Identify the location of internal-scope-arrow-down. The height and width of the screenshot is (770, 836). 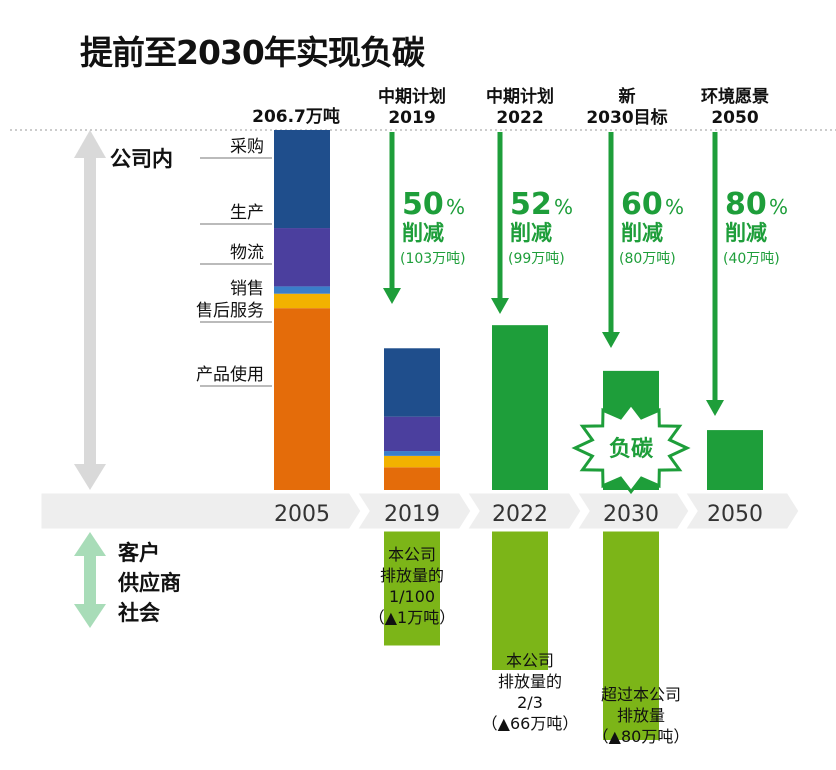
(90, 477).